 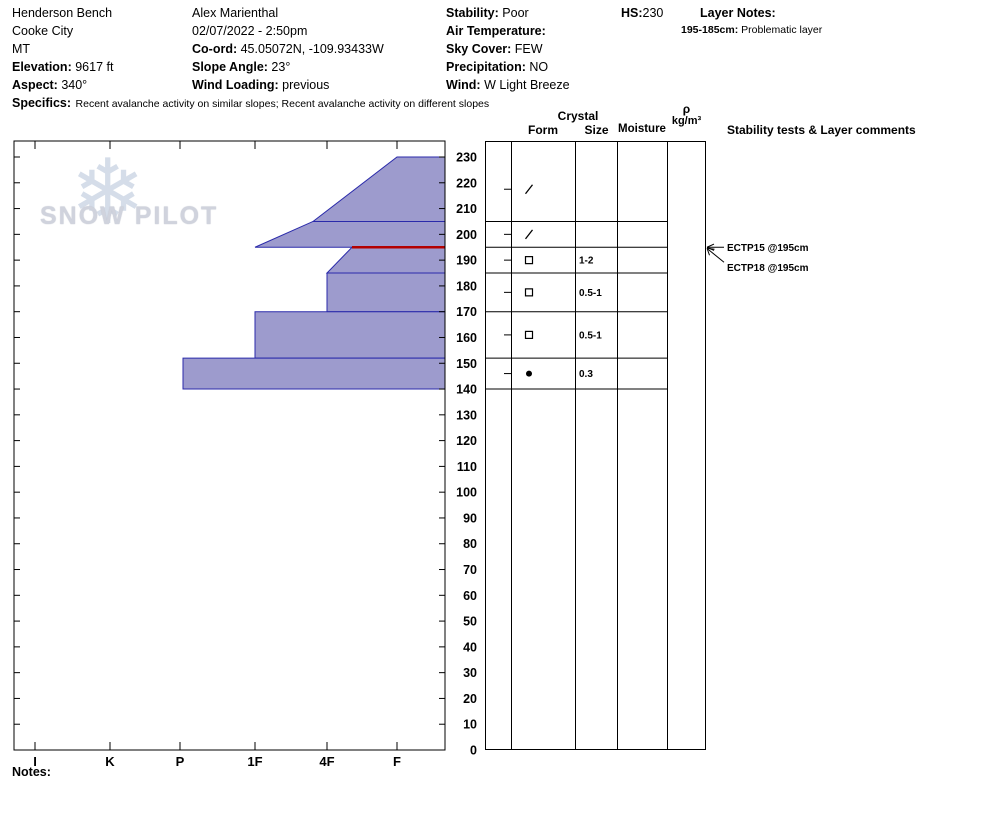 I want to click on layer-note-range: 195-185cm:, so click(x=710, y=30).